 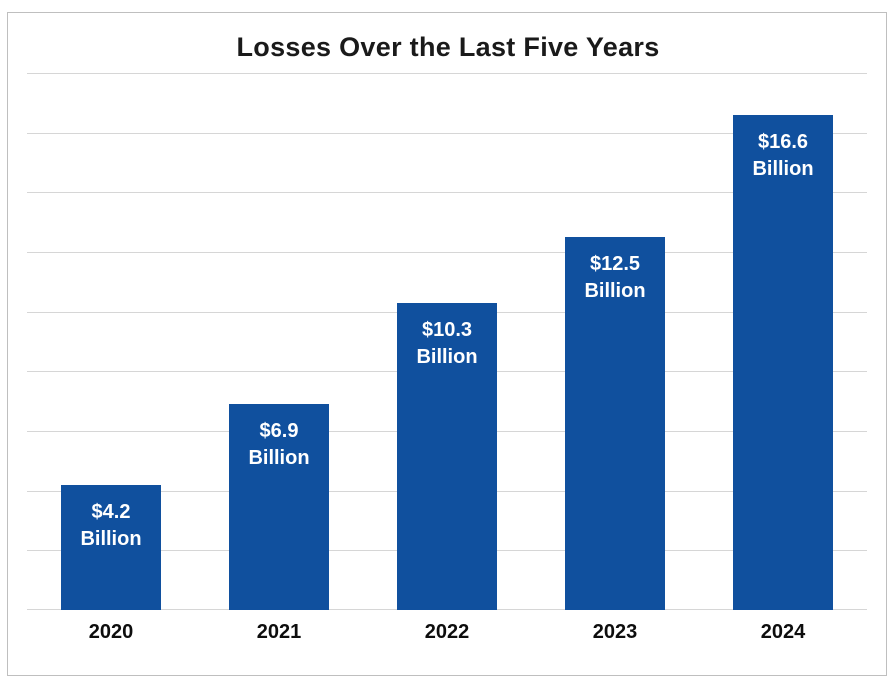 I want to click on bar-2020: $4.2 Billion, so click(x=111, y=547).